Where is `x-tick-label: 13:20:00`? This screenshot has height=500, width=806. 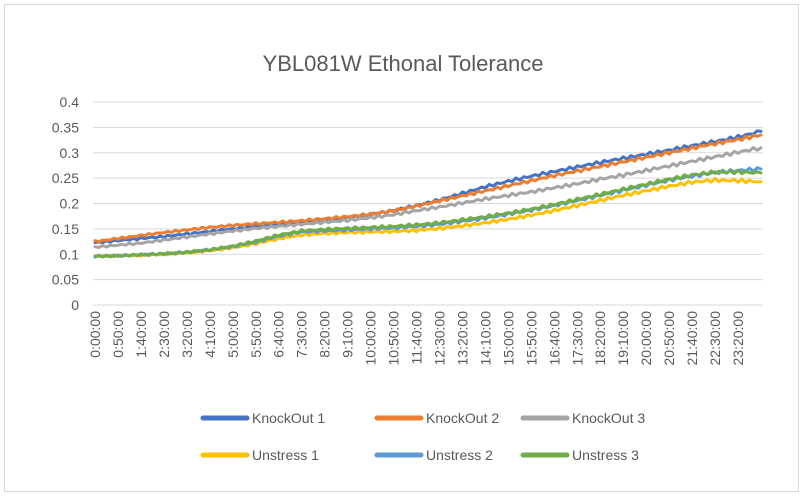
x-tick-label: 13:20:00 is located at coordinates (462, 338).